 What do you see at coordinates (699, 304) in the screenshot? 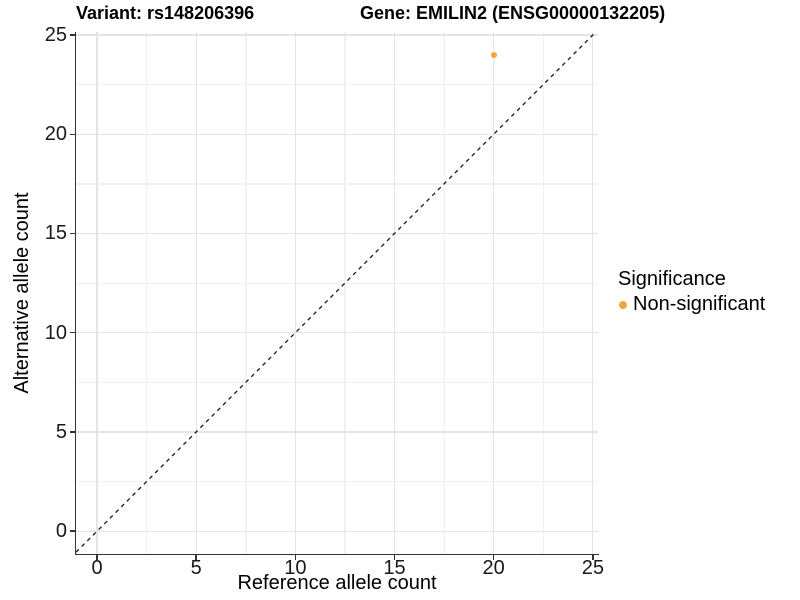
I see `legend-entry-label: Non-significant` at bounding box center [699, 304].